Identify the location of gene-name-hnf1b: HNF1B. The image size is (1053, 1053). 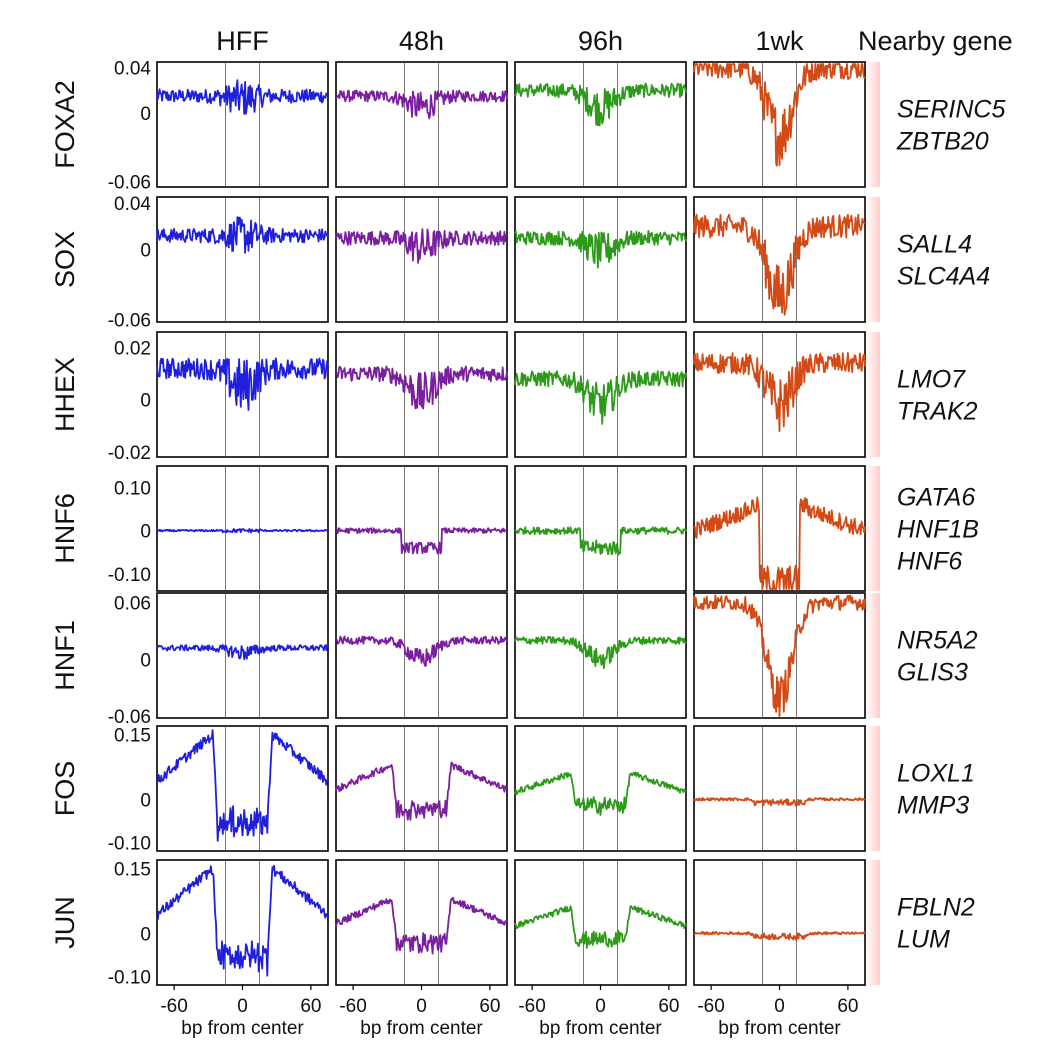
(938, 530).